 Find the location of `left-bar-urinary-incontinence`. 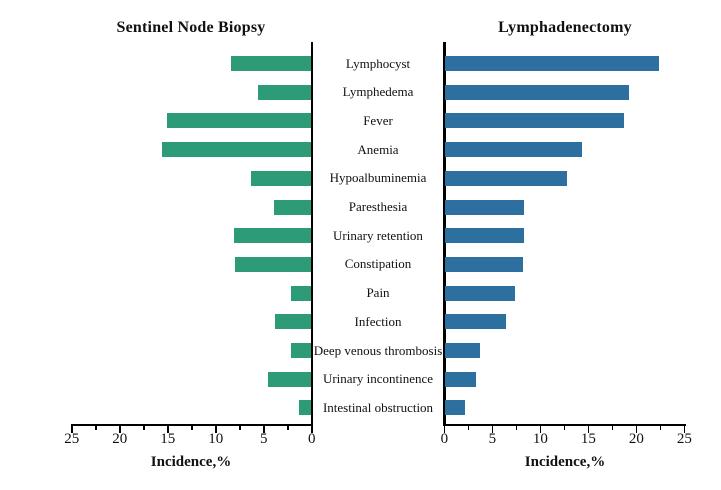

left-bar-urinary-incontinence is located at coordinates (289, 379).